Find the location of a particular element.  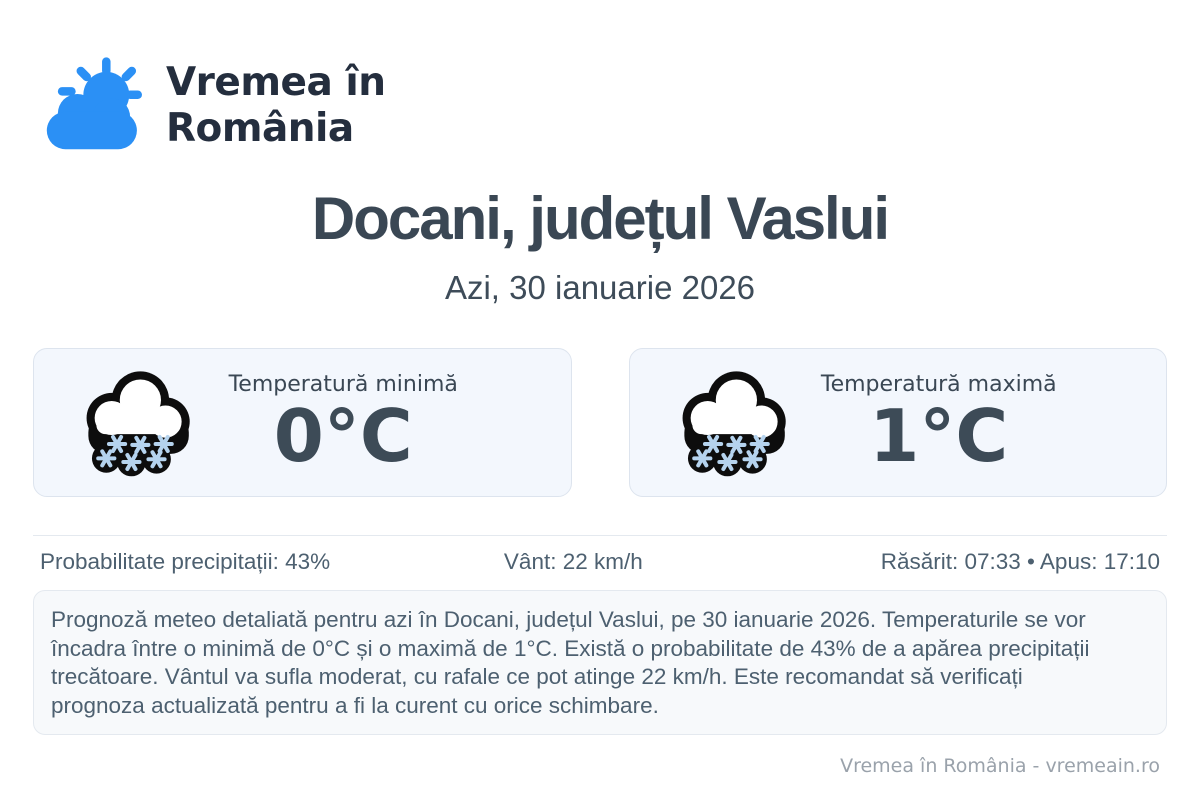

min-temperature-text: Temperatură minimă 0°C is located at coordinates (383, 422).